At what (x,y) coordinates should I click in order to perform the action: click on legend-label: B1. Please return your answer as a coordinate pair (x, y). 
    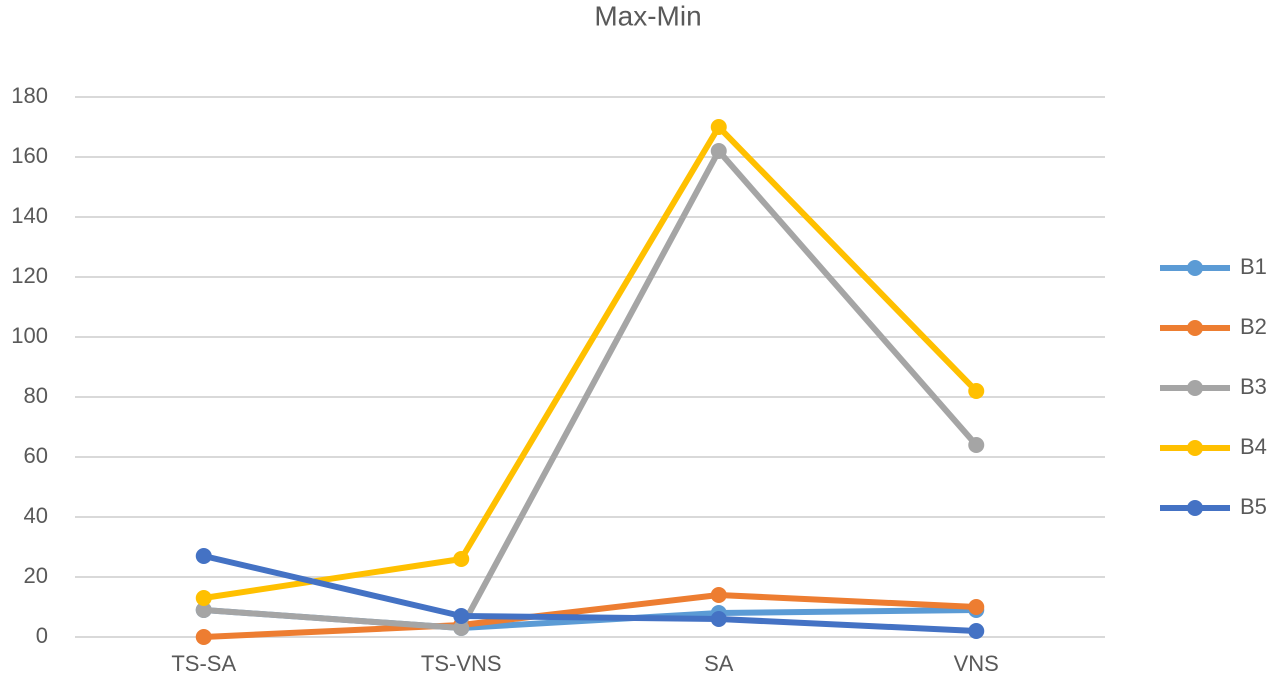
    Looking at the image, I should click on (1253, 266).